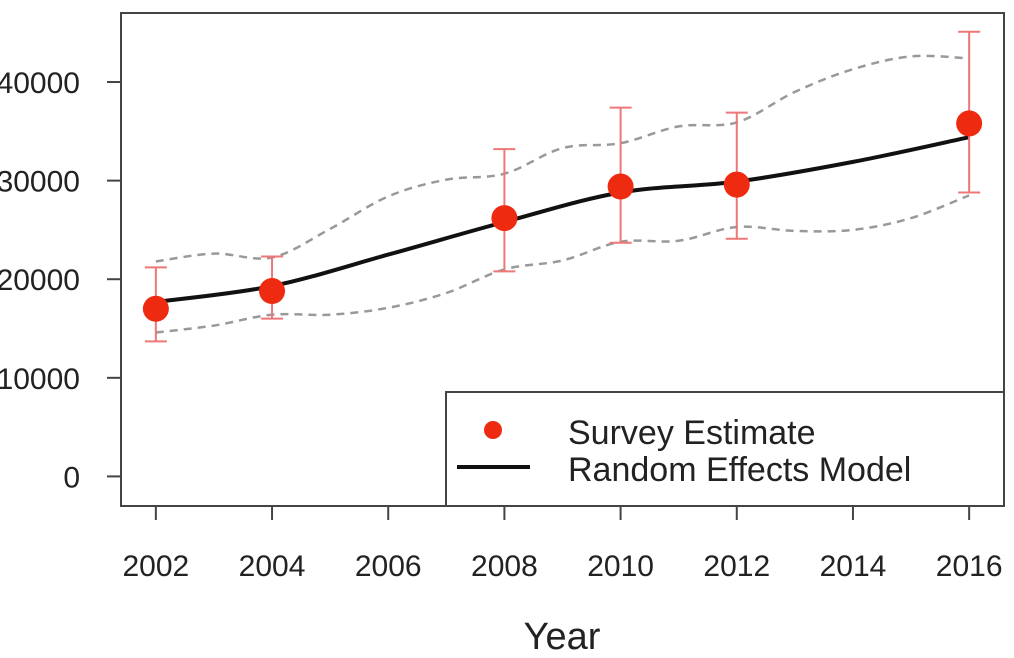 The width and height of the screenshot is (1014, 658). I want to click on x-tick-label: 2006, so click(388, 566).